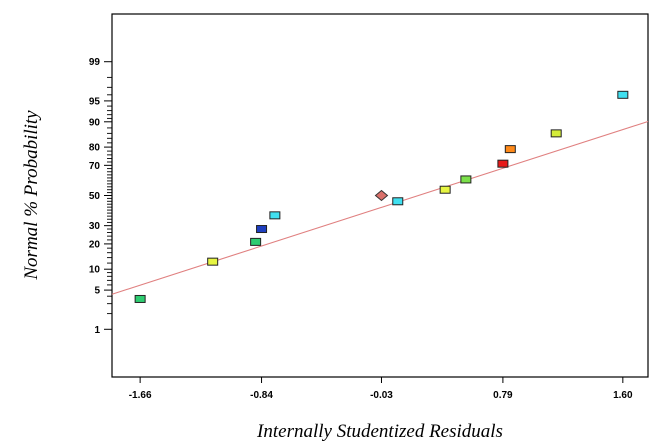  What do you see at coordinates (95, 166) in the screenshot?
I see `y-tick-label: 70` at bounding box center [95, 166].